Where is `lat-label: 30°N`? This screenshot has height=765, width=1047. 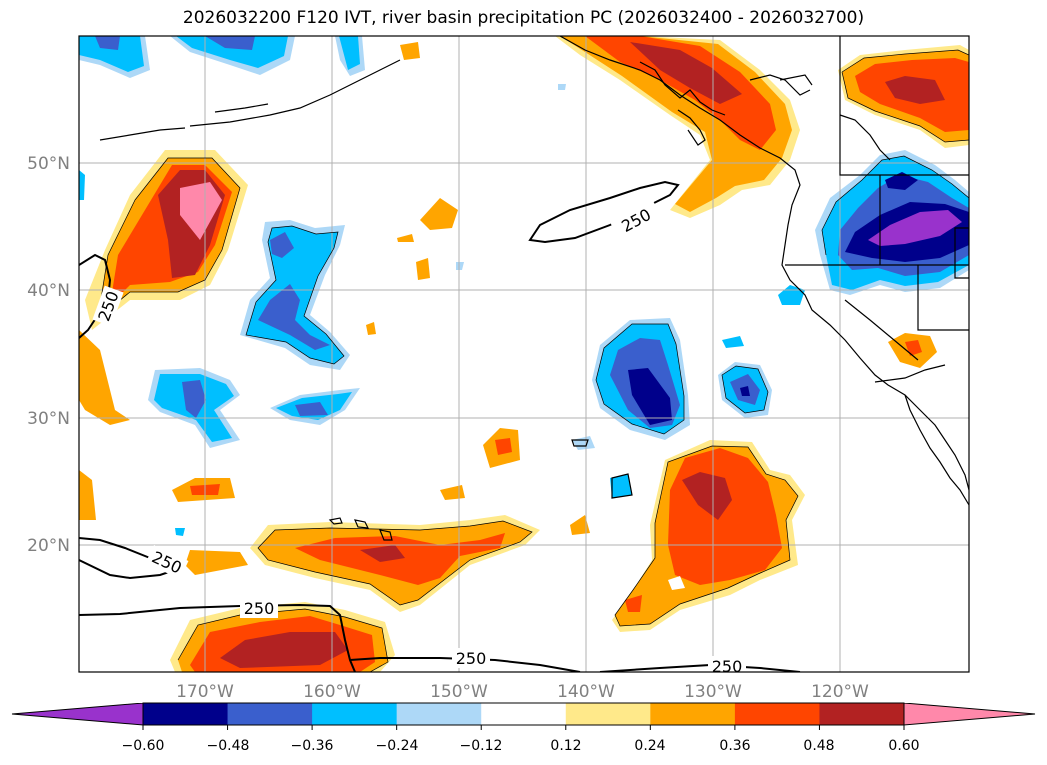 lat-label: 30°N is located at coordinates (48, 419).